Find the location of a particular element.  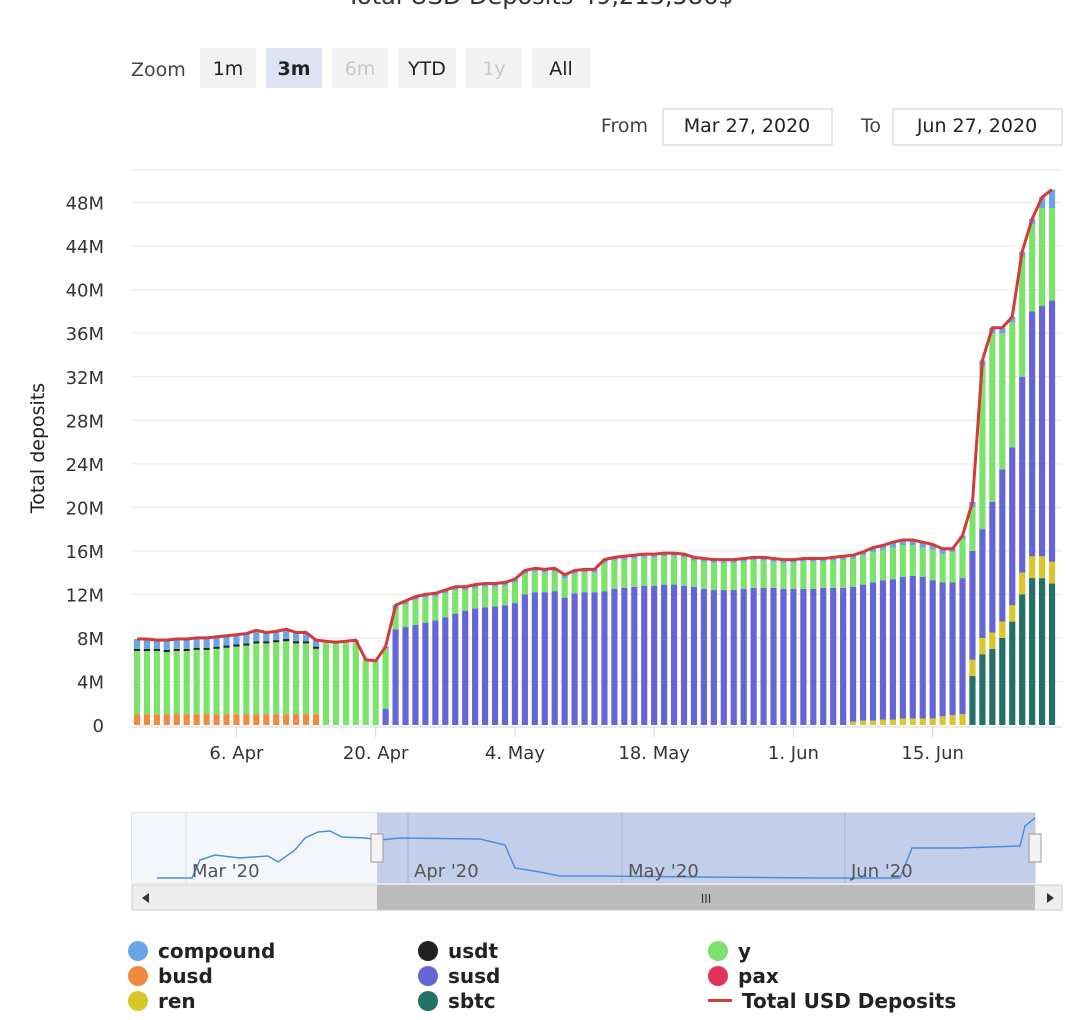

to-value: Jun 27, 2020 is located at coordinates (976, 126).